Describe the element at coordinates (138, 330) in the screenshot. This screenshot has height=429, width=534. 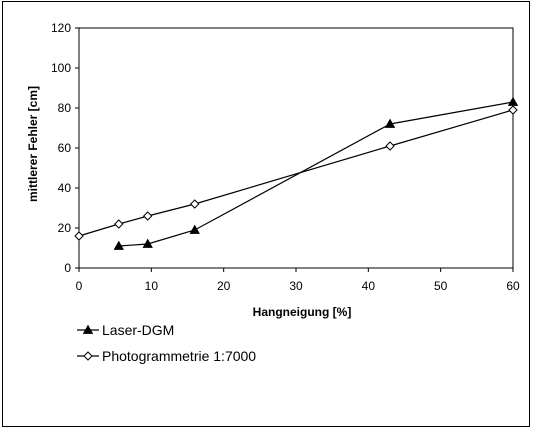
I see `legend-label: Laser-DGM` at that location.